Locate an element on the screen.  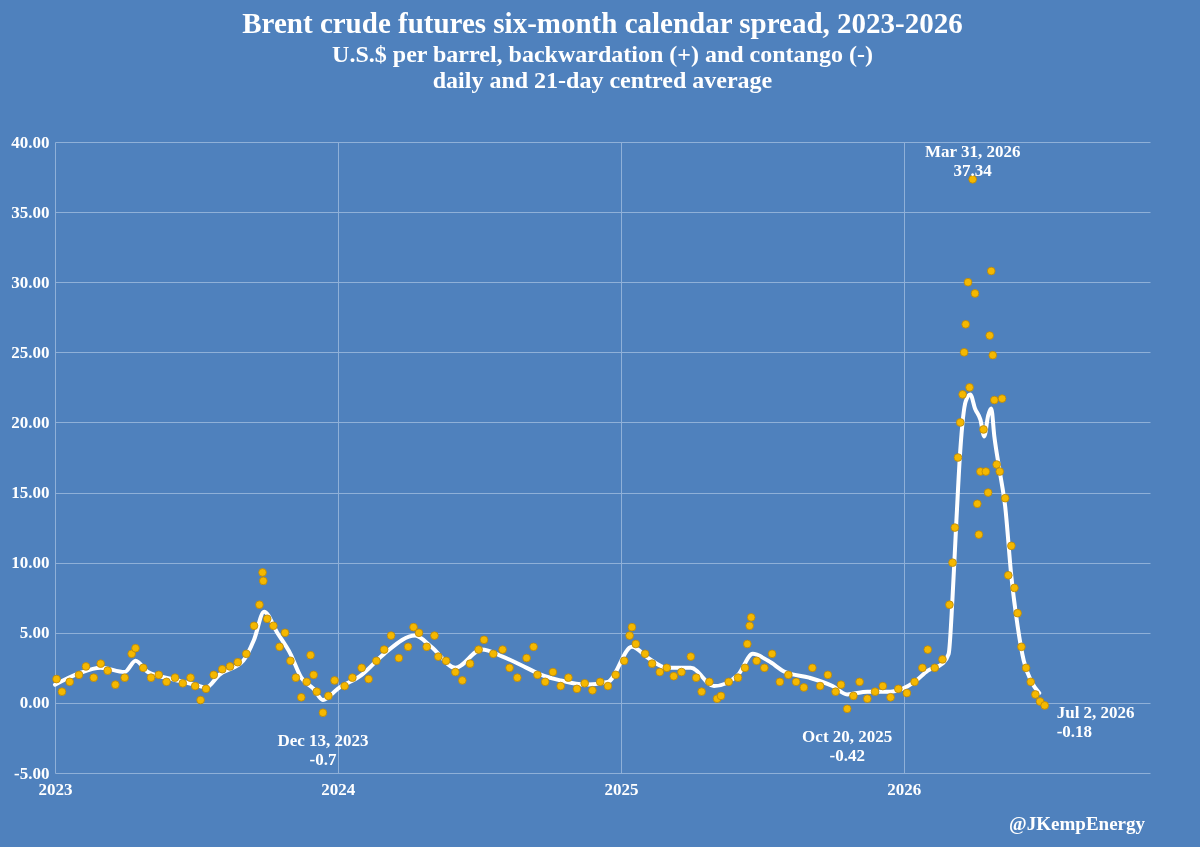
x-tick-label: 2026 is located at coordinates (904, 789).